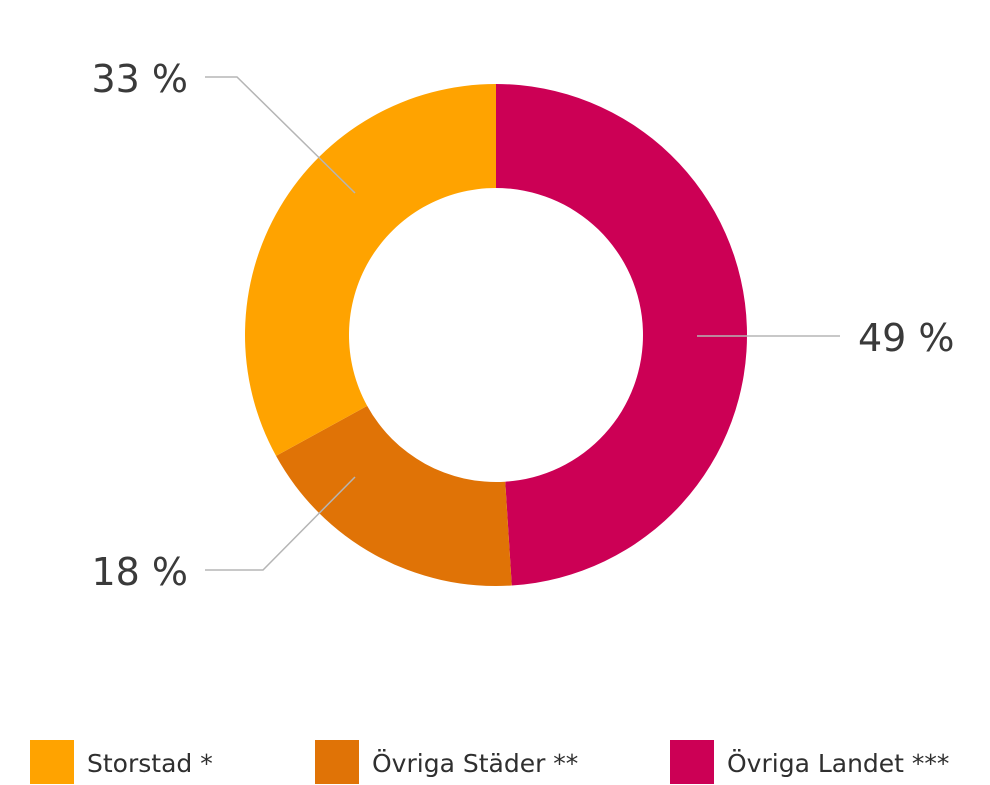 This screenshot has width=990, height=785. Describe the element at coordinates (150, 763) in the screenshot. I see `legend-label: Storstad *` at that location.